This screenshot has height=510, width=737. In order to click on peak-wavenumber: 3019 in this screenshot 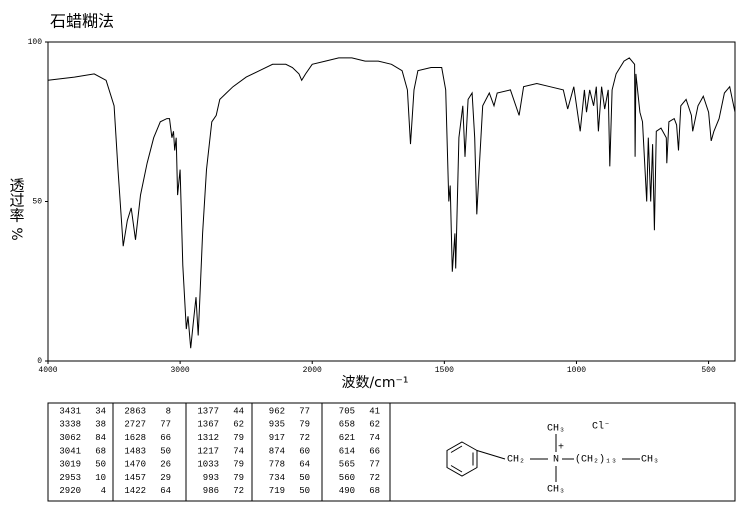, I will do `click(70, 465)`.